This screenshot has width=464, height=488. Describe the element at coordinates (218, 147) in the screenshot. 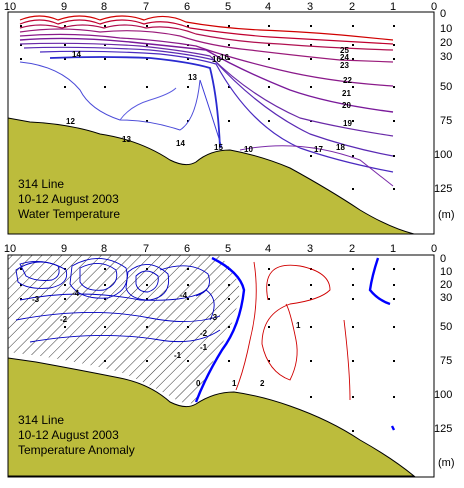

I see `contour-label: 15` at that location.